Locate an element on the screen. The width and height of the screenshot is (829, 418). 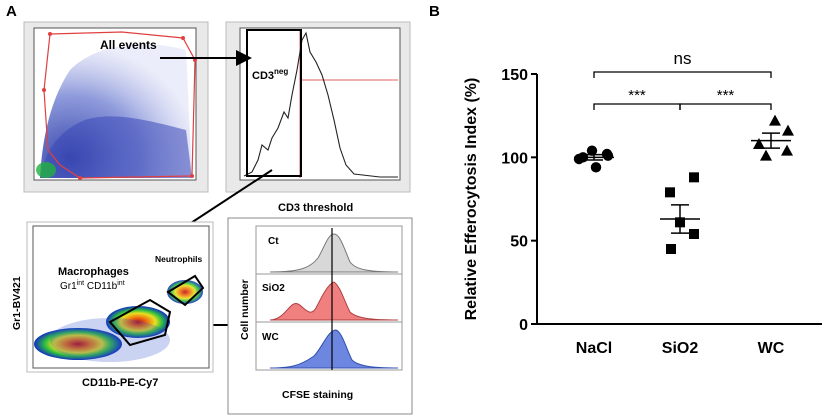
cd3-gate-label: CD3neg is located at coordinates (270, 74).